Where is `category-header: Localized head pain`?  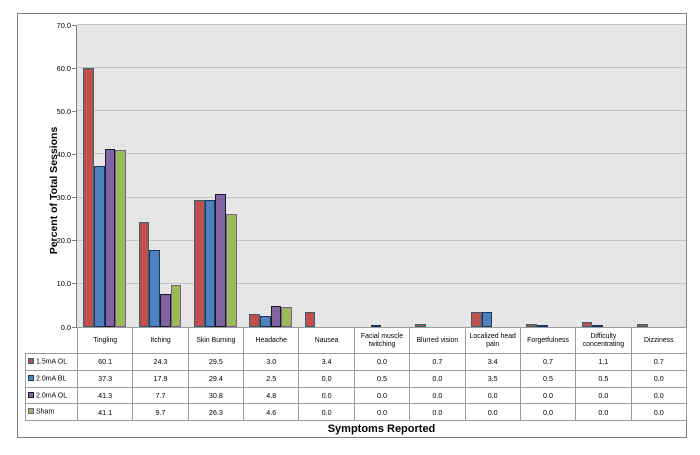 category-header: Localized head pain is located at coordinates (492, 340).